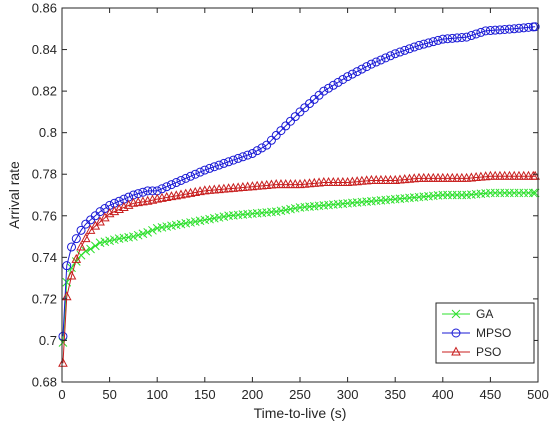  Describe the element at coordinates (467, 314) in the screenshot. I see `legend-entry-ga: GA` at that location.